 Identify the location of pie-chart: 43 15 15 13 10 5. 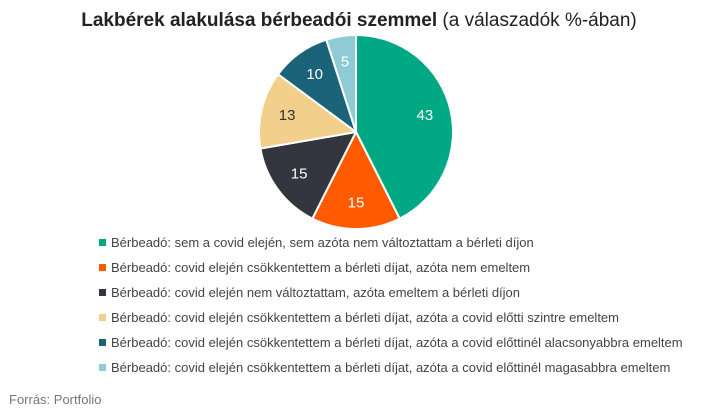
(356, 132).